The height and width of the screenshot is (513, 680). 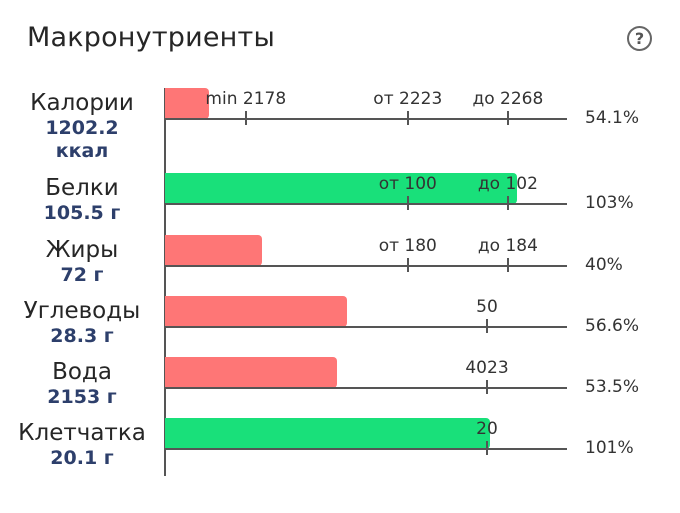 What do you see at coordinates (82, 372) in the screenshot?
I see `nutrient-label: Вода` at bounding box center [82, 372].